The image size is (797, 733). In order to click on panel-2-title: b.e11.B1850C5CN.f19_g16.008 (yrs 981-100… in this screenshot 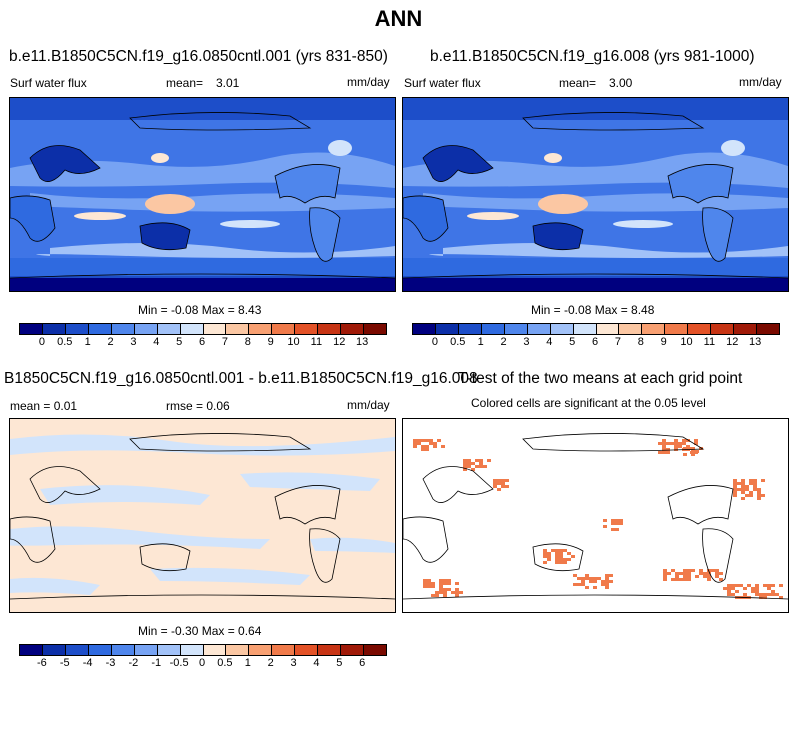, I will do `click(592, 56)`.